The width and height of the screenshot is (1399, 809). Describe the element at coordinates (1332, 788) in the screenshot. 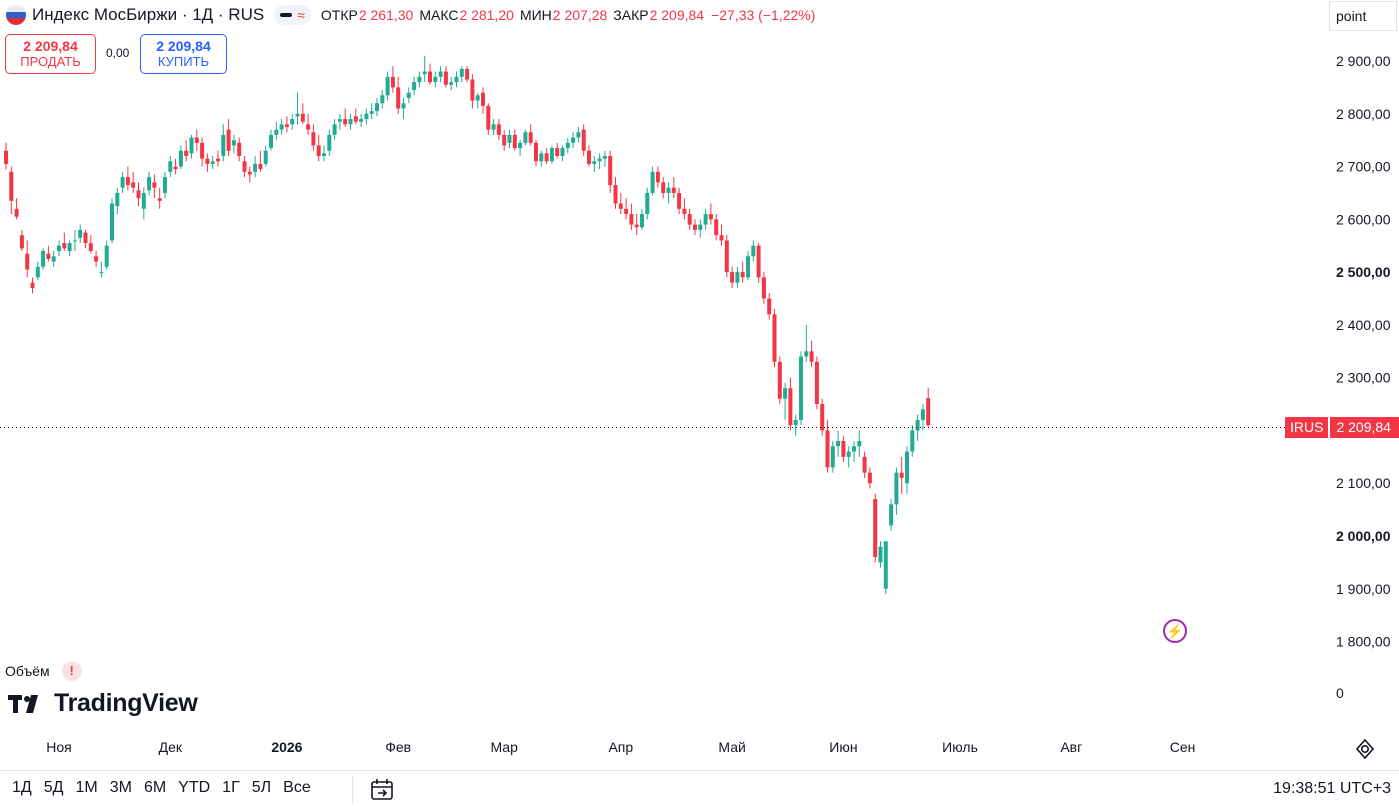

I see `clock: 19:38:51 UTC+3` at that location.